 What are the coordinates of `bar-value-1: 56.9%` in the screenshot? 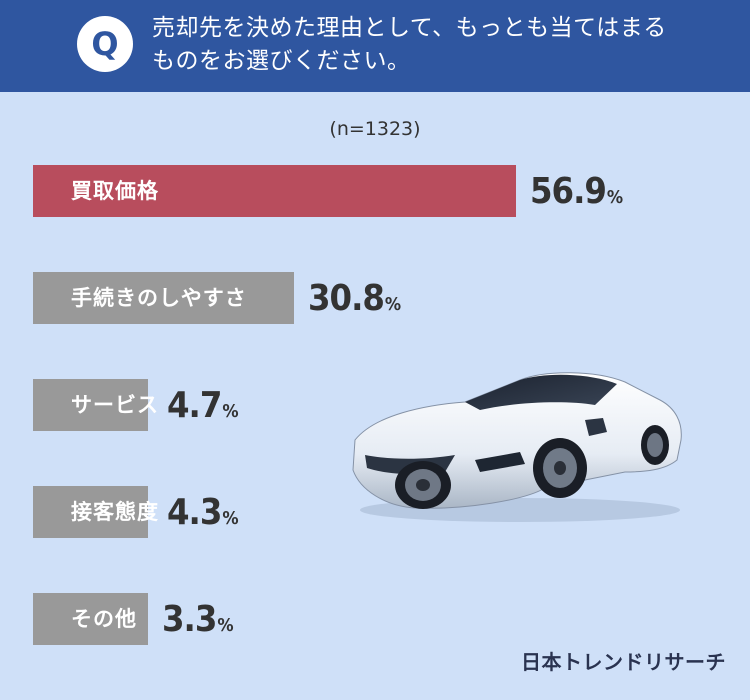 It's located at (576, 191).